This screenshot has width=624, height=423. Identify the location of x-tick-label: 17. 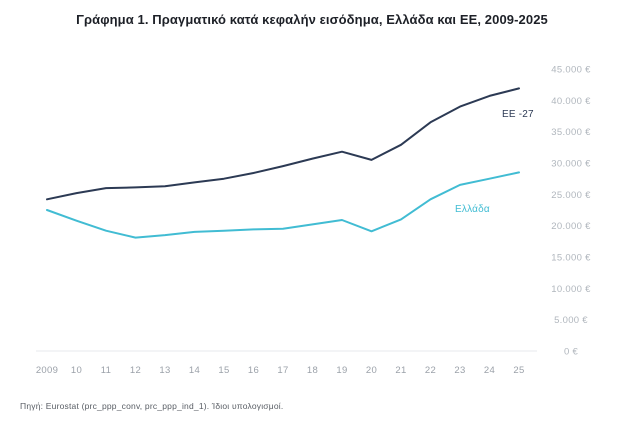
(282, 370).